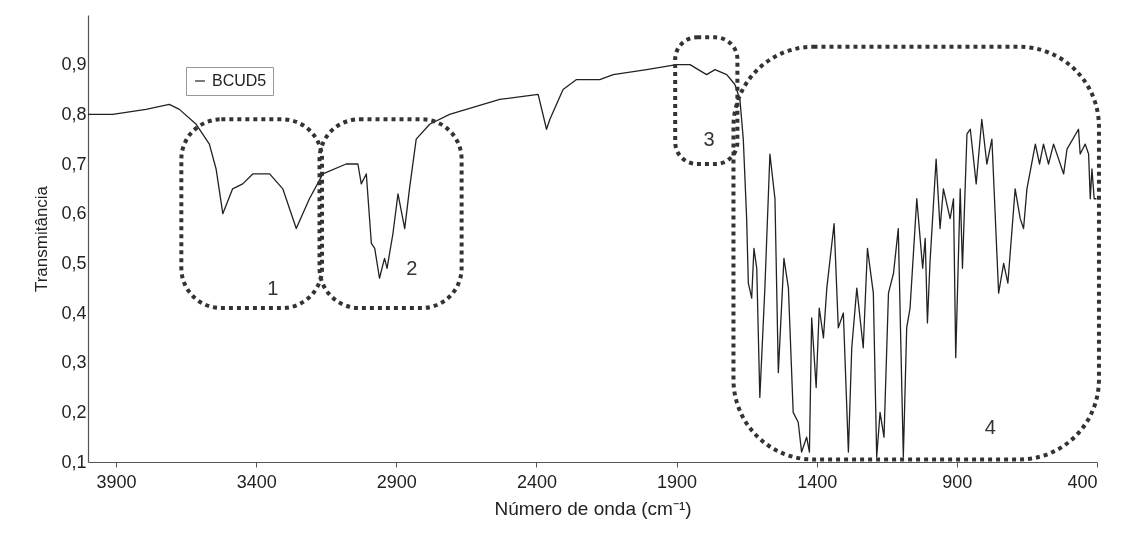 The image size is (1123, 540). What do you see at coordinates (256, 481) in the screenshot?
I see `x-tick-label: 3400` at bounding box center [256, 481].